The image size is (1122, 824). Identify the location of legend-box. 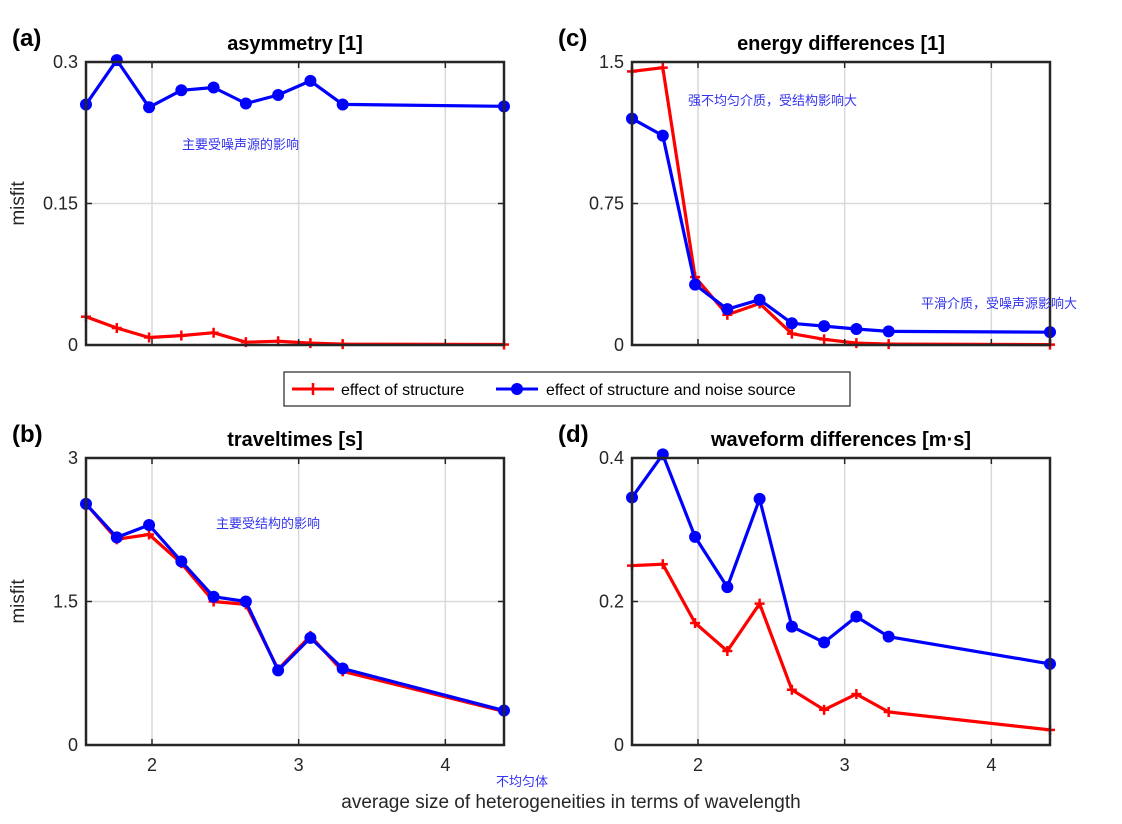
(567, 389).